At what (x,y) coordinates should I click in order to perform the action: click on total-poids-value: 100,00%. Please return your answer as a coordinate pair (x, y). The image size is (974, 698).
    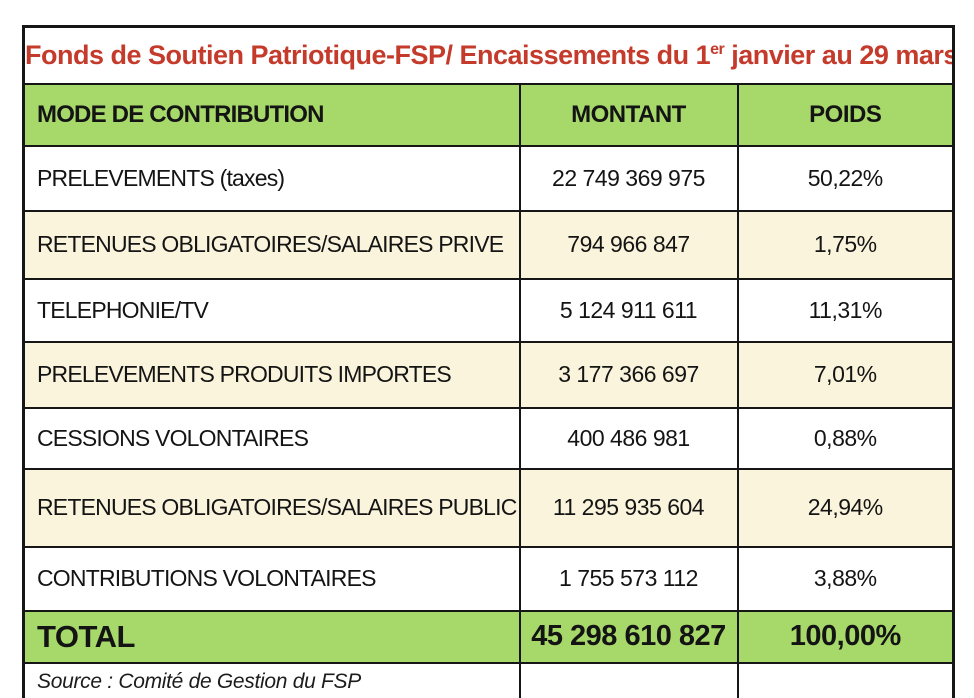
    Looking at the image, I should click on (845, 636).